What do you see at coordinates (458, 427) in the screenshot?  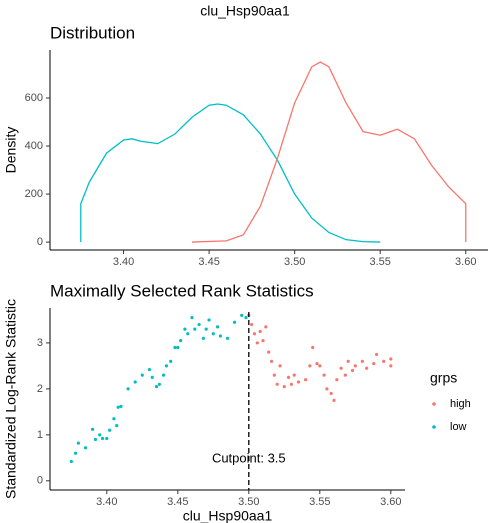 I see `legend-label: low` at bounding box center [458, 427].